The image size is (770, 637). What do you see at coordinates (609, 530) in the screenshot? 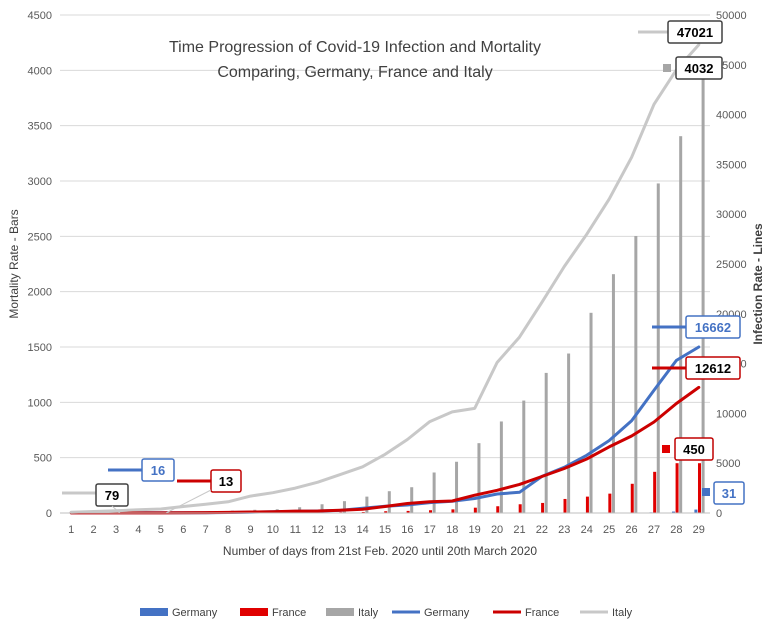
I see `x-tick-label: 25` at bounding box center [609, 530].